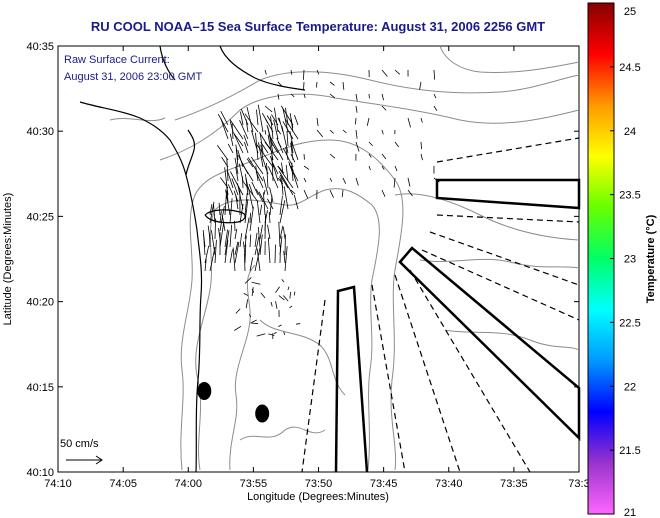 This screenshot has width=660, height=518. Describe the element at coordinates (254, 484) in the screenshot. I see `x-tick-label: 73:55` at that location.